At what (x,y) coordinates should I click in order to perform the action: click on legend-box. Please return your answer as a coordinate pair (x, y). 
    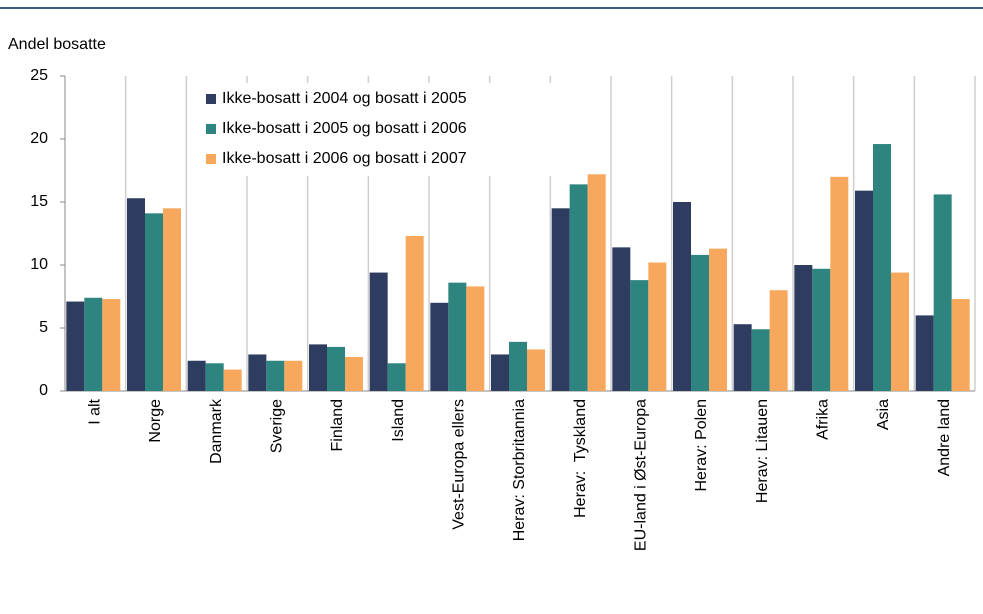
    Looking at the image, I should click on (375, 129).